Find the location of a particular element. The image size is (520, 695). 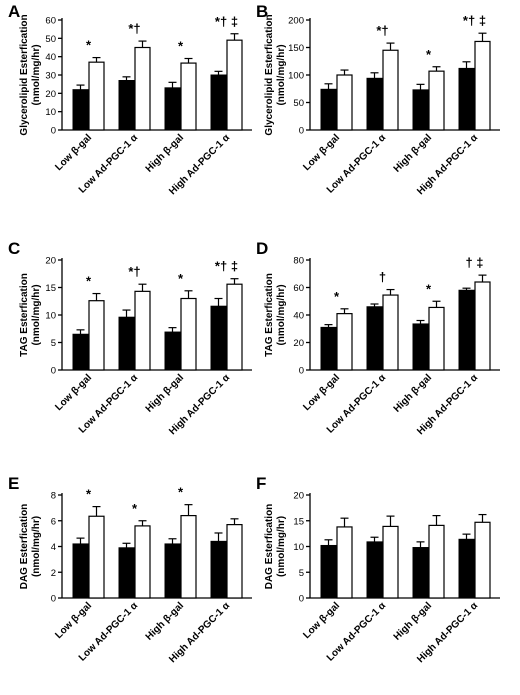

panel-letter: A is located at coordinates (14, 11).